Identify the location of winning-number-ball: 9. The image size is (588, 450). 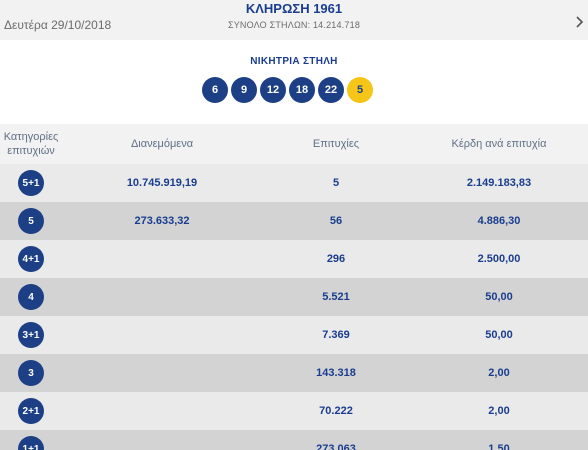
(244, 90).